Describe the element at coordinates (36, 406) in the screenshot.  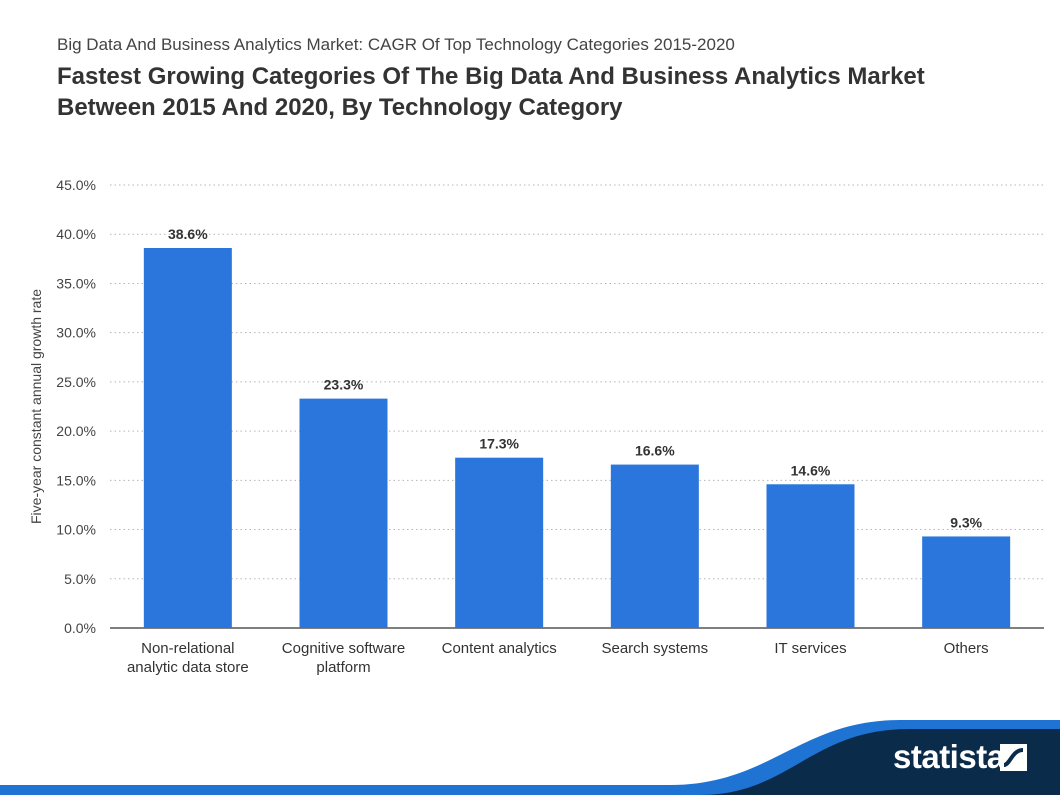
I see `y-axis-label: Five-year constant annual growth rate` at that location.